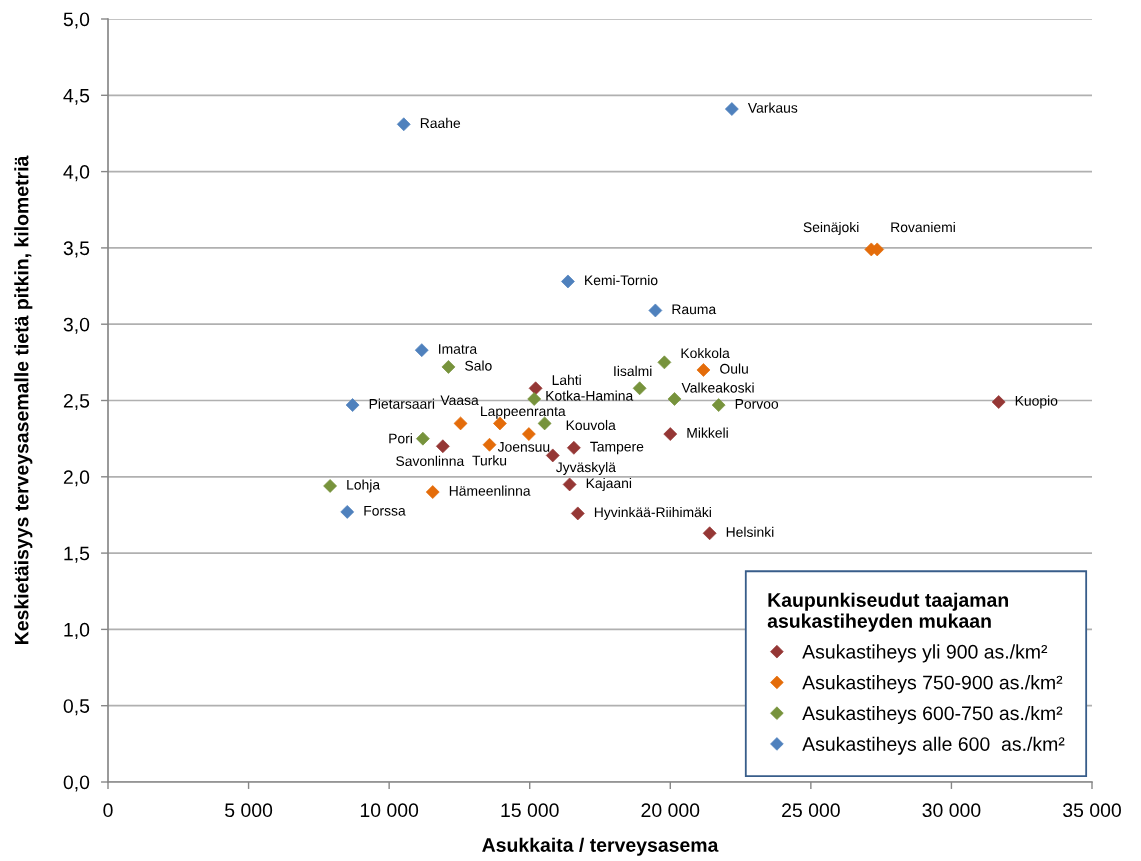  What do you see at coordinates (402, 403) in the screenshot?
I see `annotation: Pietarsaari` at bounding box center [402, 403].